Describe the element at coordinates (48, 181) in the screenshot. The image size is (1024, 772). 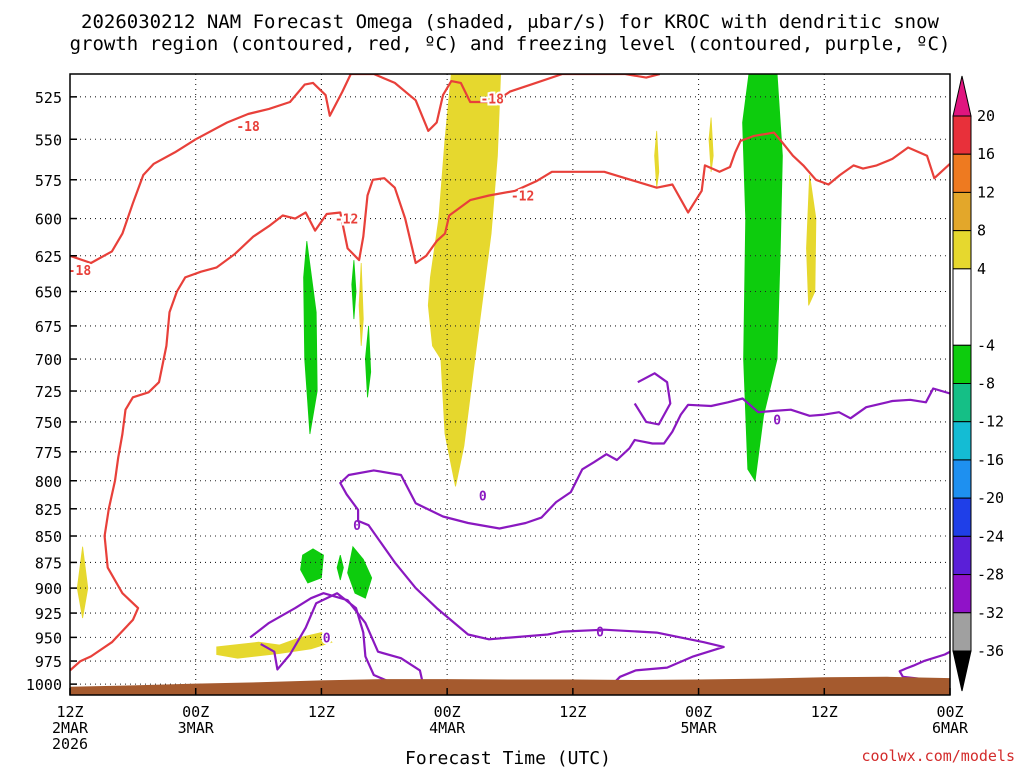
I see `y-tick-label-575: 575` at that location.